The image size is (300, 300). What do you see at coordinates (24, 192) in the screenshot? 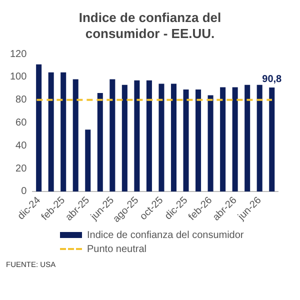
I see `y-tick-label: 0` at bounding box center [24, 192].